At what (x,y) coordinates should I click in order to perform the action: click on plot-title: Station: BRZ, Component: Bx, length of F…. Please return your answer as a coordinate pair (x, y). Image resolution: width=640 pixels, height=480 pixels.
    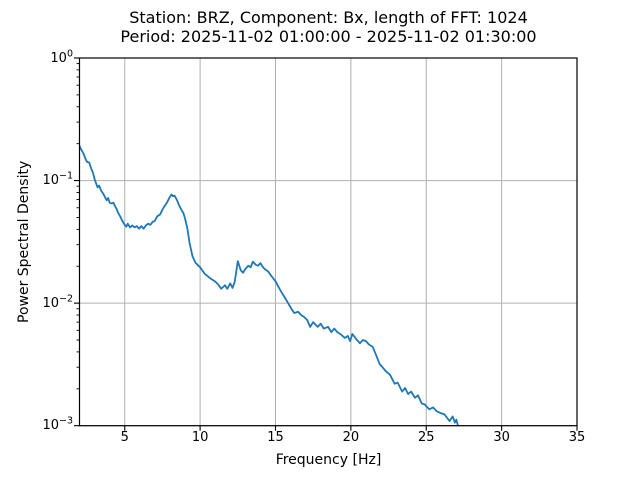
    Looking at the image, I should click on (328, 27).